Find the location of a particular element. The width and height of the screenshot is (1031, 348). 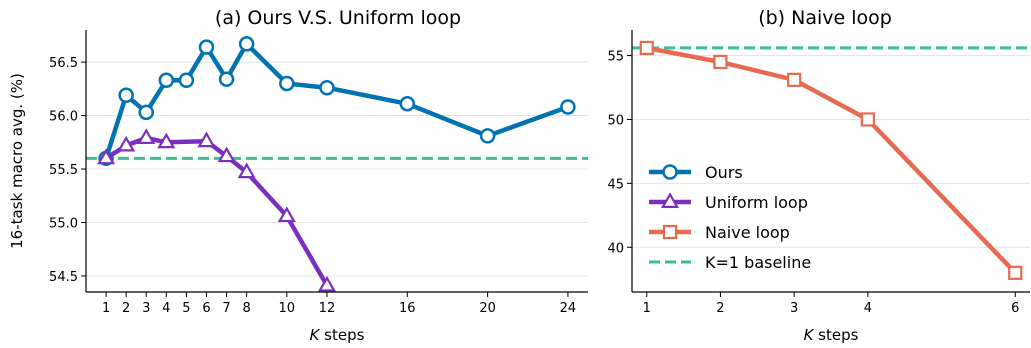

legend-label: Ours is located at coordinates (724, 172).